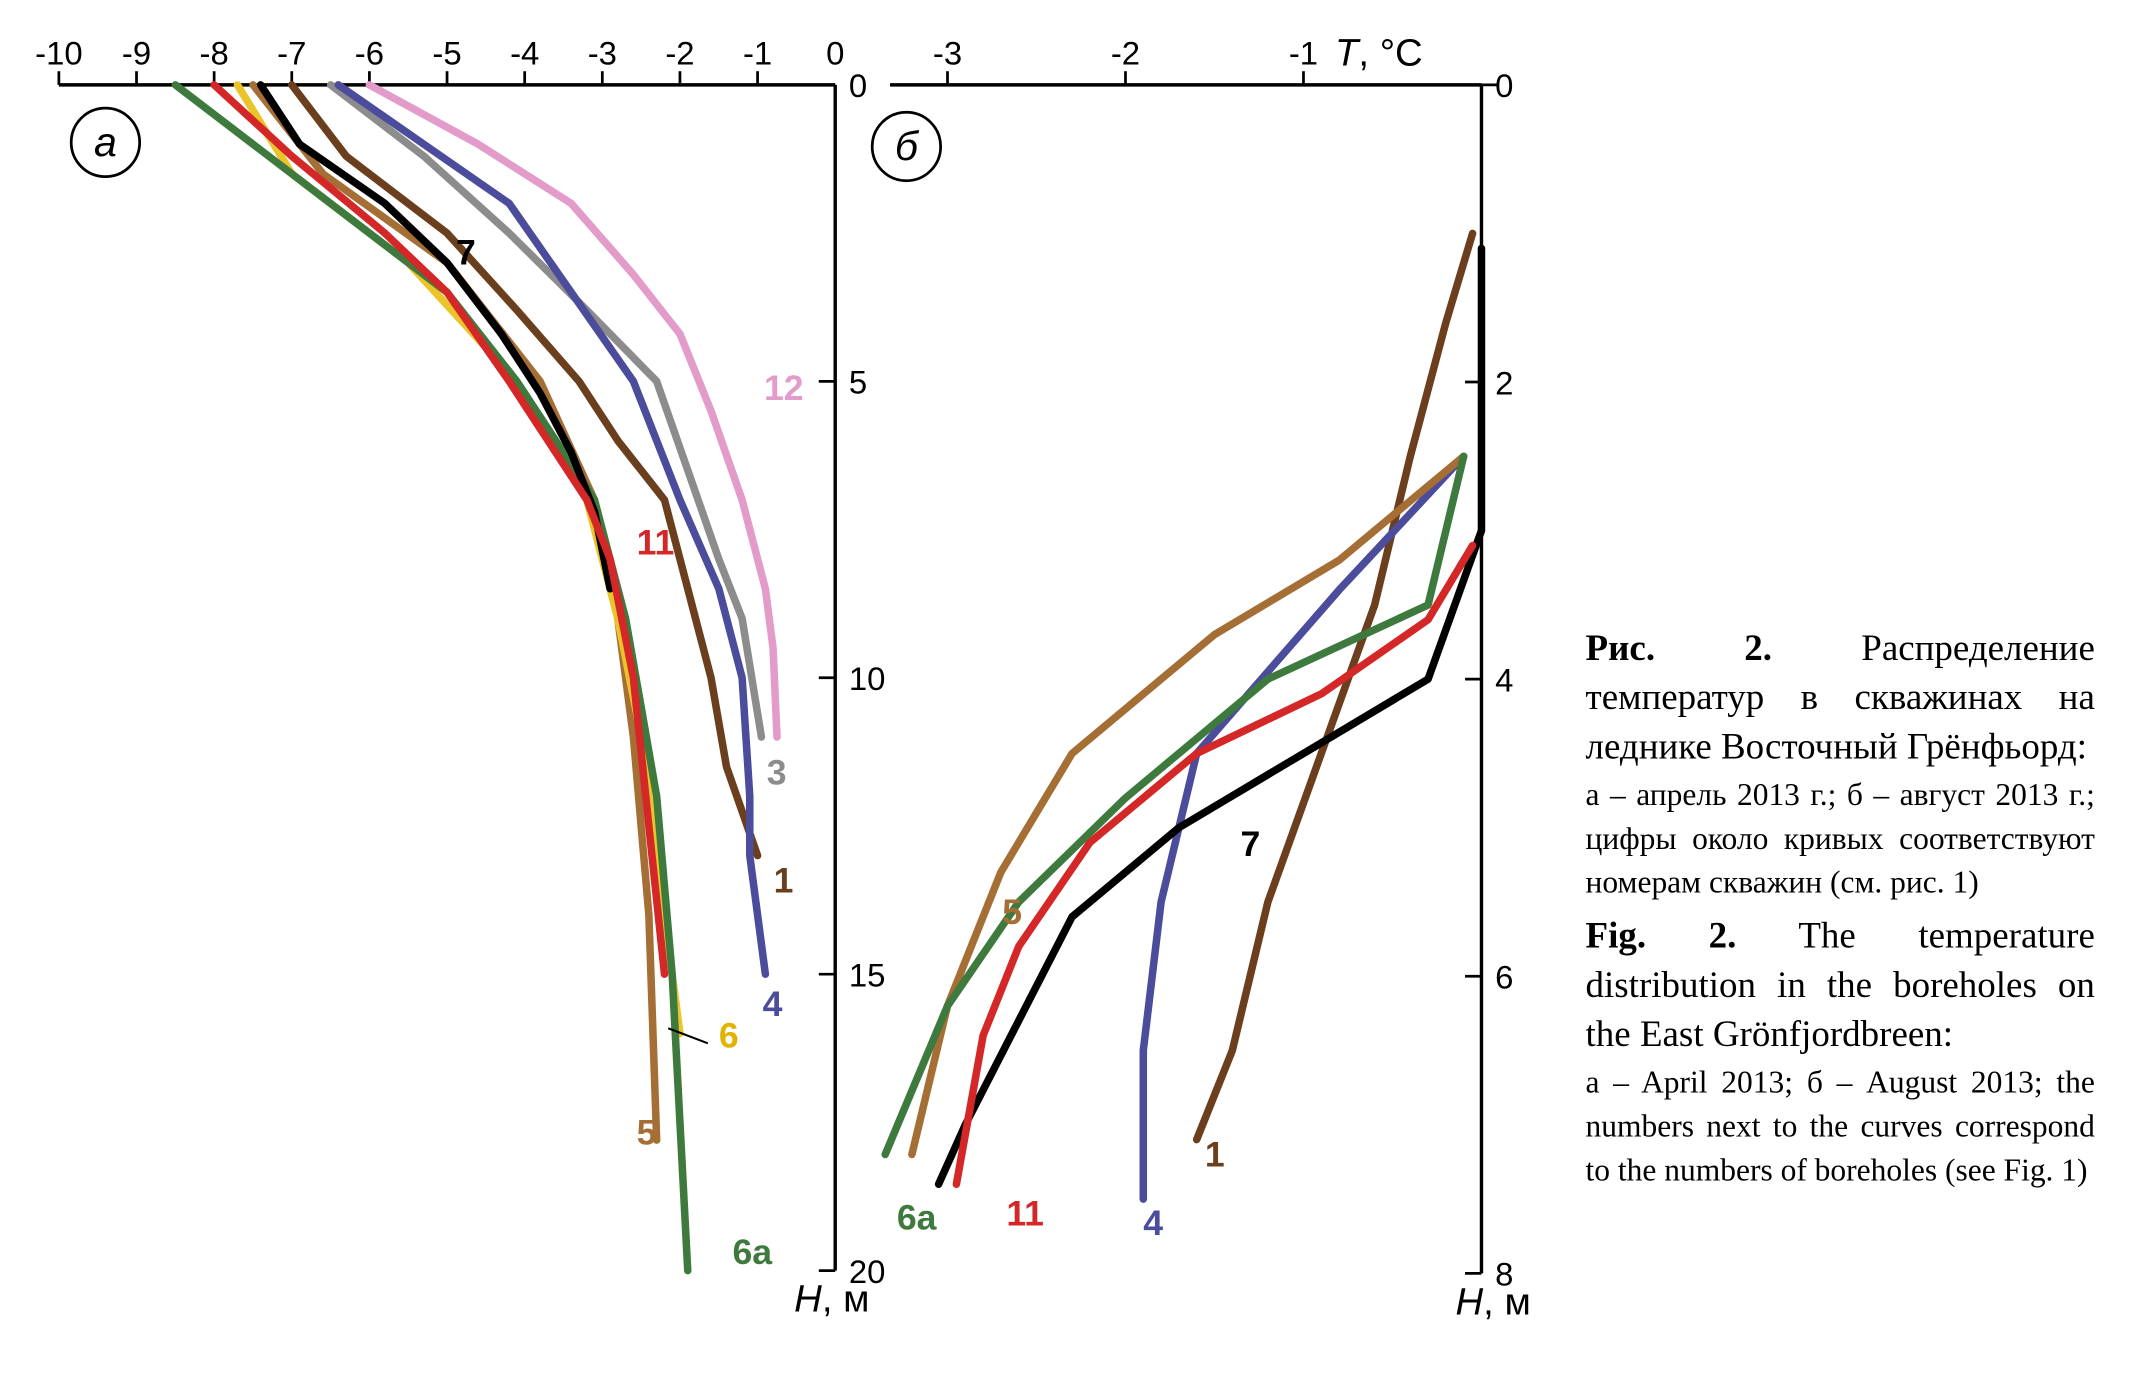 The height and width of the screenshot is (1376, 2136). I want to click on panel-label: а, so click(105, 142).